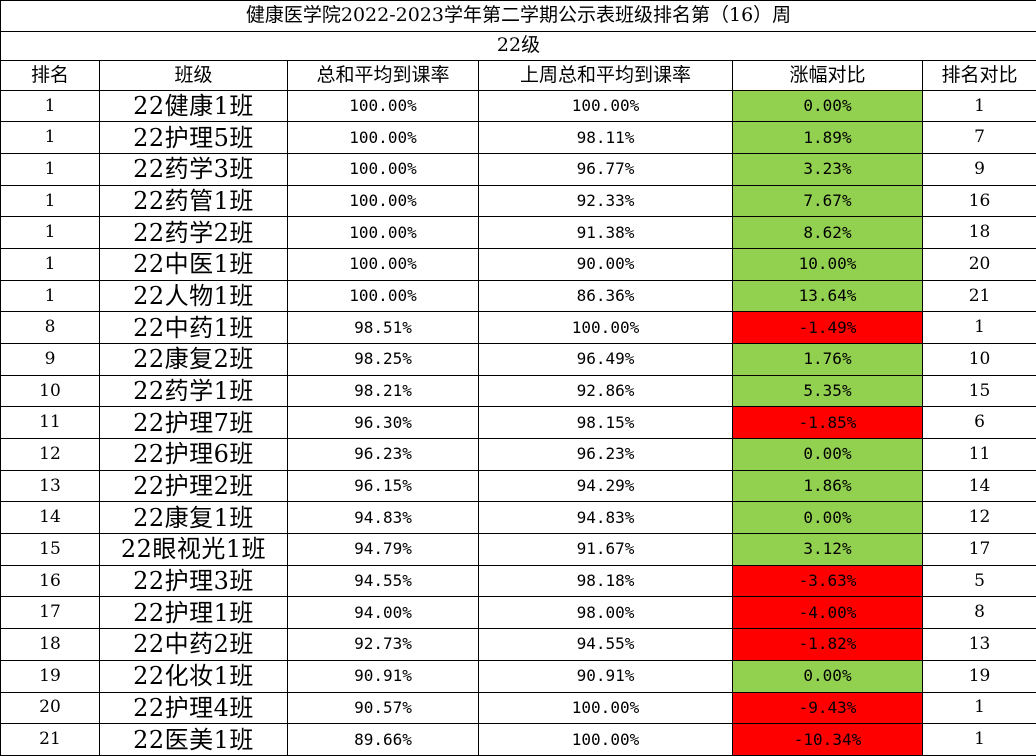 This screenshot has height=756, width=1036. I want to click on rank-cell: 10, so click(50, 391).